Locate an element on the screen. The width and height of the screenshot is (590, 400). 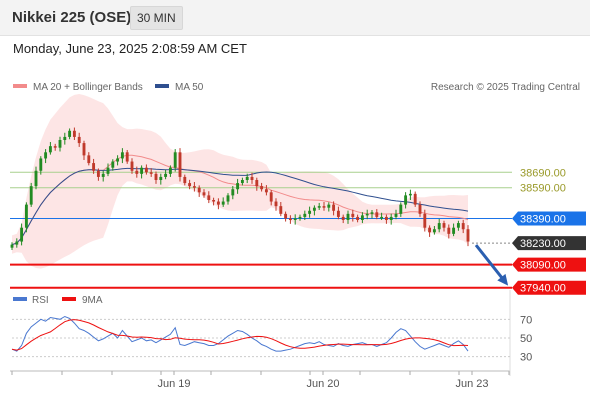
level-tag-resistance: 38690.00 is located at coordinates (543, 173).